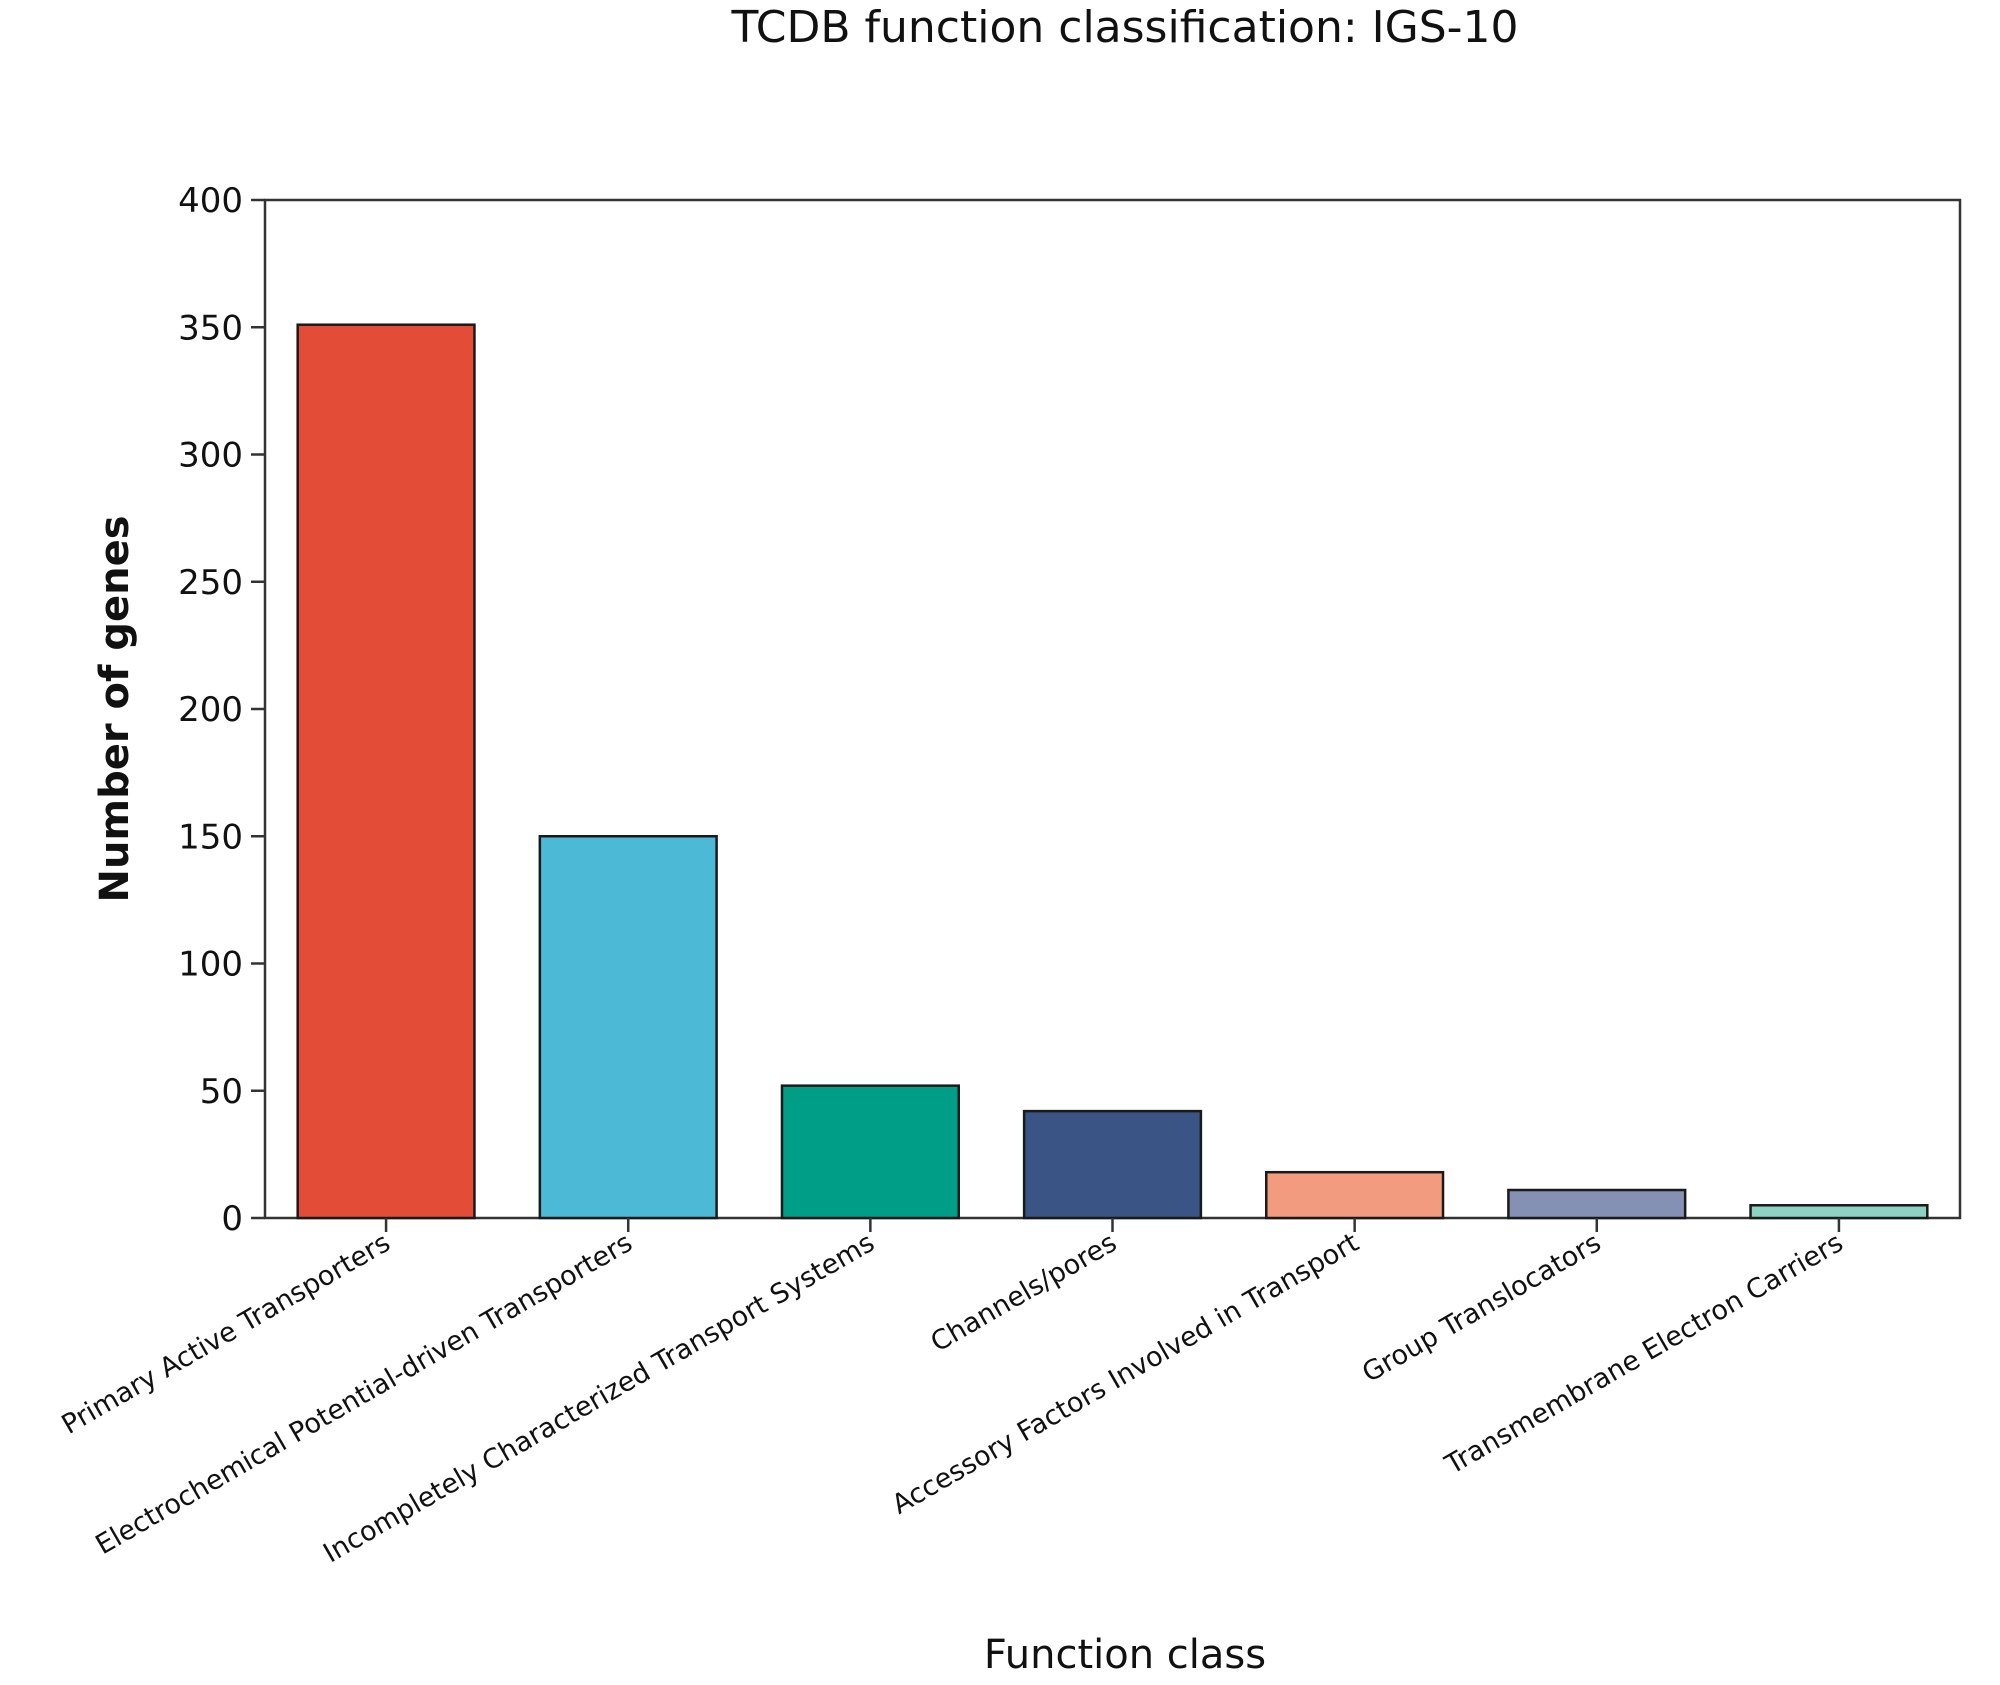 This screenshot has width=2000, height=1685. I want to click on bar-group-translocators, so click(1597, 1204).